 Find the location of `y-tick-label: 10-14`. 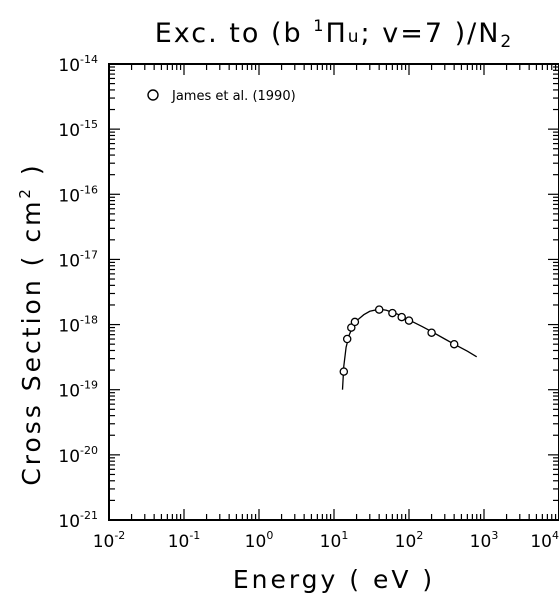

y-tick-label: 10-14 is located at coordinates (78, 64).